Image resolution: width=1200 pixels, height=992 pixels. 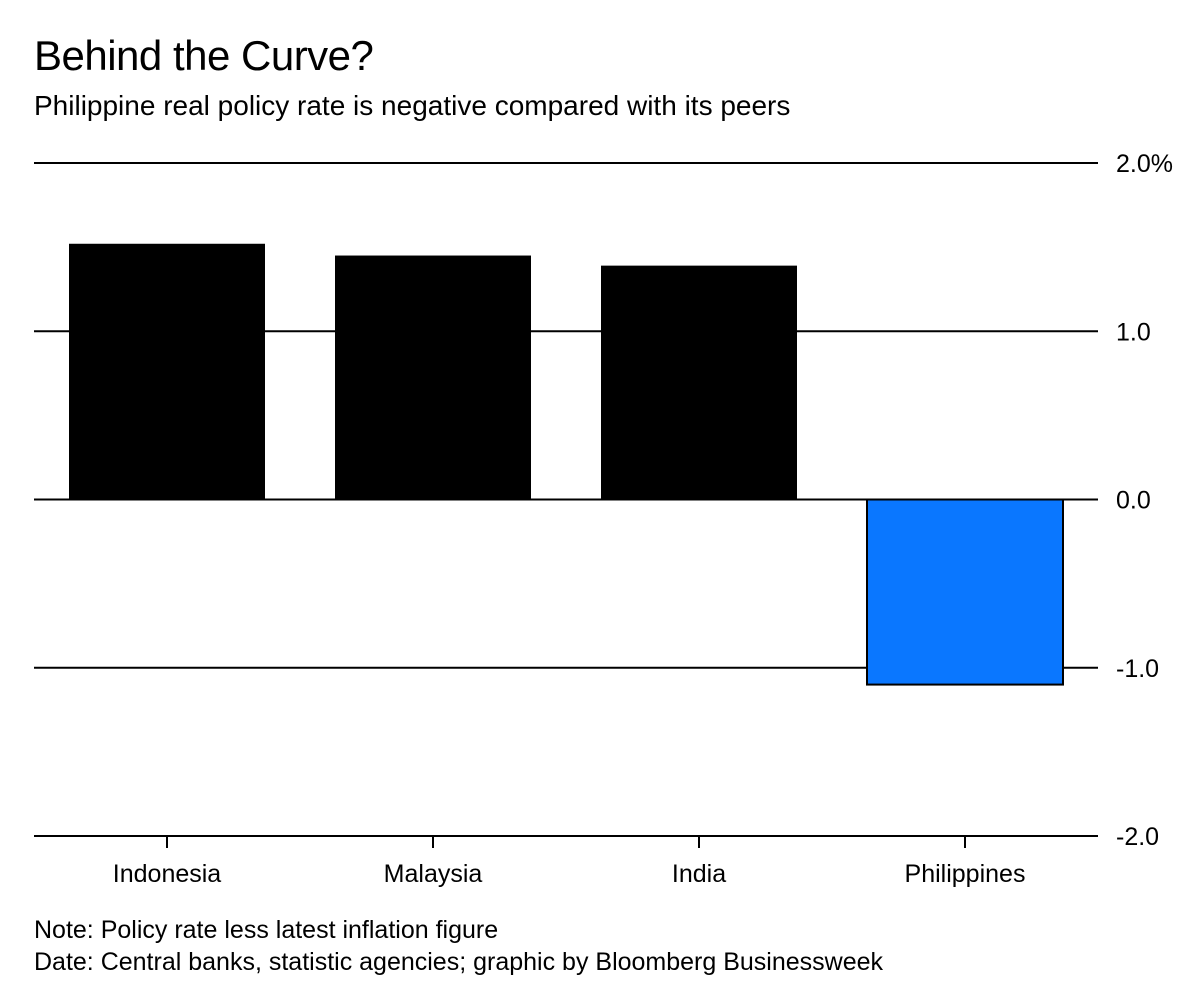 What do you see at coordinates (699, 874) in the screenshot?
I see `x-tick-label: India` at bounding box center [699, 874].